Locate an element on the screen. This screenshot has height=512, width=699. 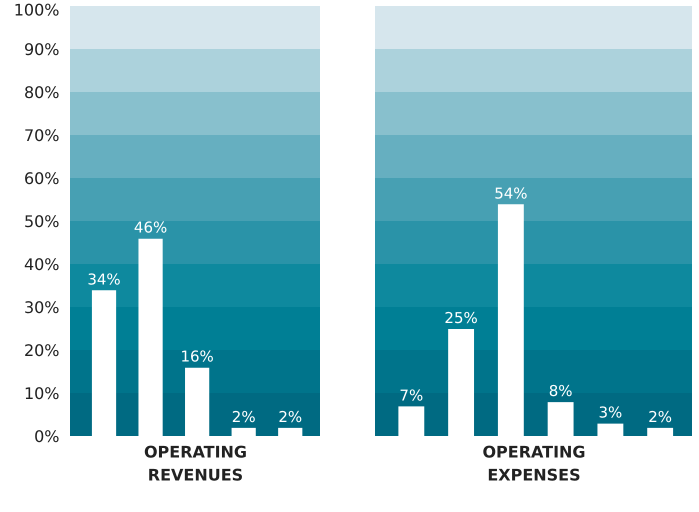
y-tick-label: 30% is located at coordinates (42, 307).